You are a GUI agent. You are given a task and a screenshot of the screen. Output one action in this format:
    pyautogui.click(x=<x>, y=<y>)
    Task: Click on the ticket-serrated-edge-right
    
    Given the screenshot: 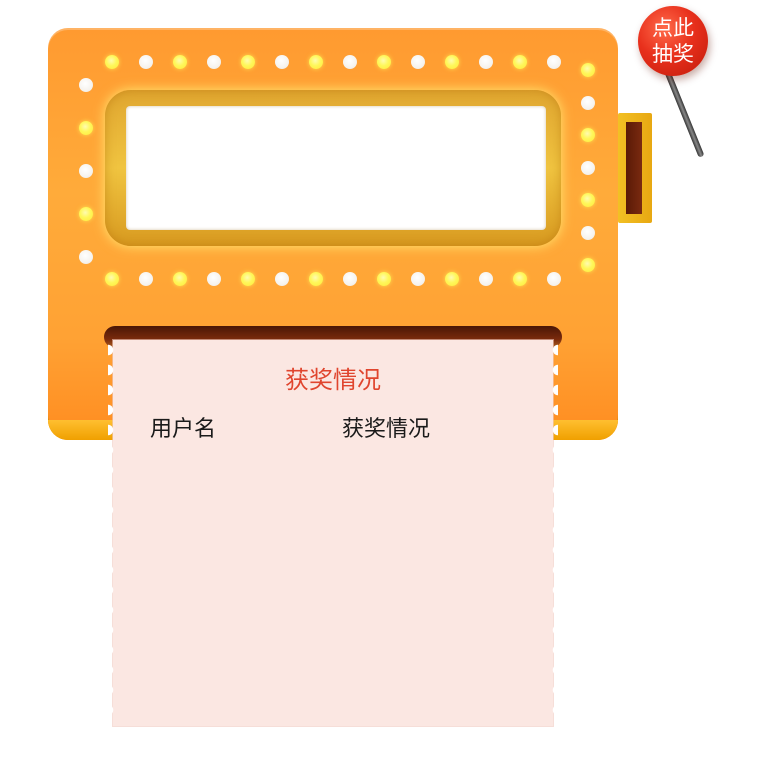 What is the action you would take?
    pyautogui.click(x=553, y=533)
    